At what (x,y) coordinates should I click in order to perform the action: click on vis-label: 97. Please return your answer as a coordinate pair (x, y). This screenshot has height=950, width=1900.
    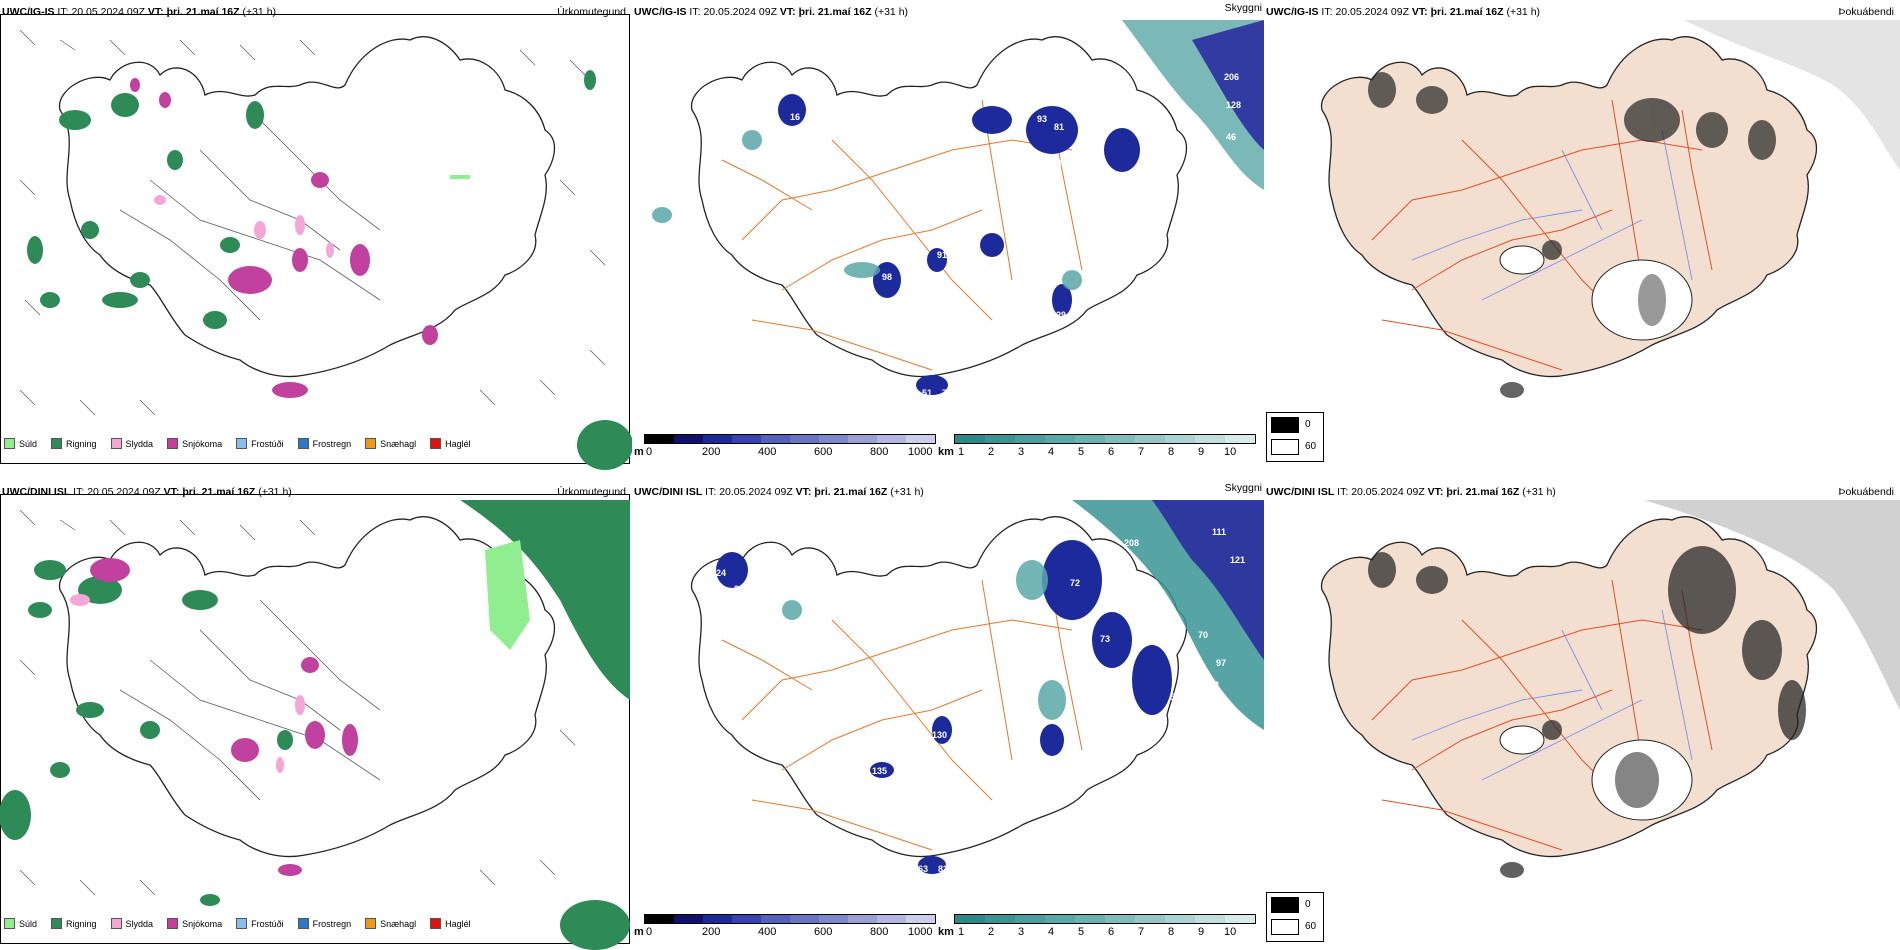
    Looking at the image, I should click on (1221, 663).